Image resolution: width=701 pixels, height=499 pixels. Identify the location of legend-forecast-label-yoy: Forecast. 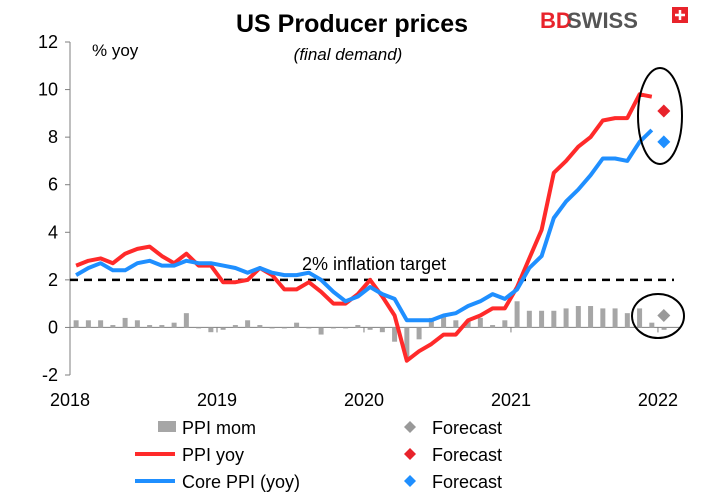
(467, 455).